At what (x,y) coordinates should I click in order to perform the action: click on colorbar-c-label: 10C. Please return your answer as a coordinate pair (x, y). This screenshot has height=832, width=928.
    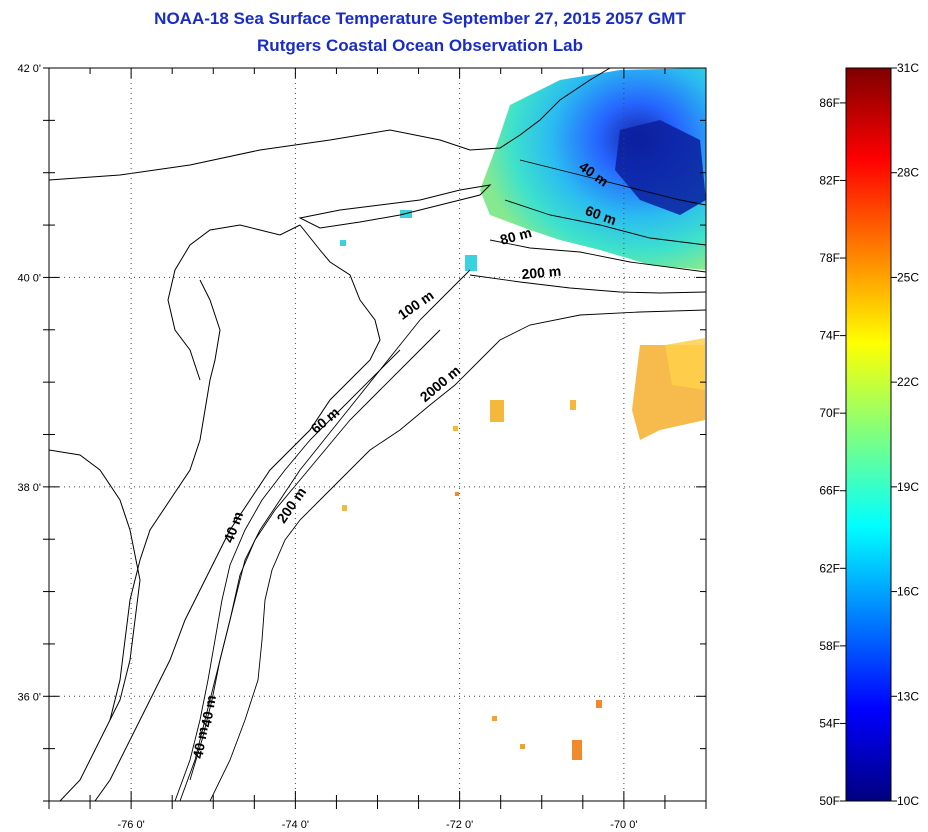
    Looking at the image, I should click on (908, 801).